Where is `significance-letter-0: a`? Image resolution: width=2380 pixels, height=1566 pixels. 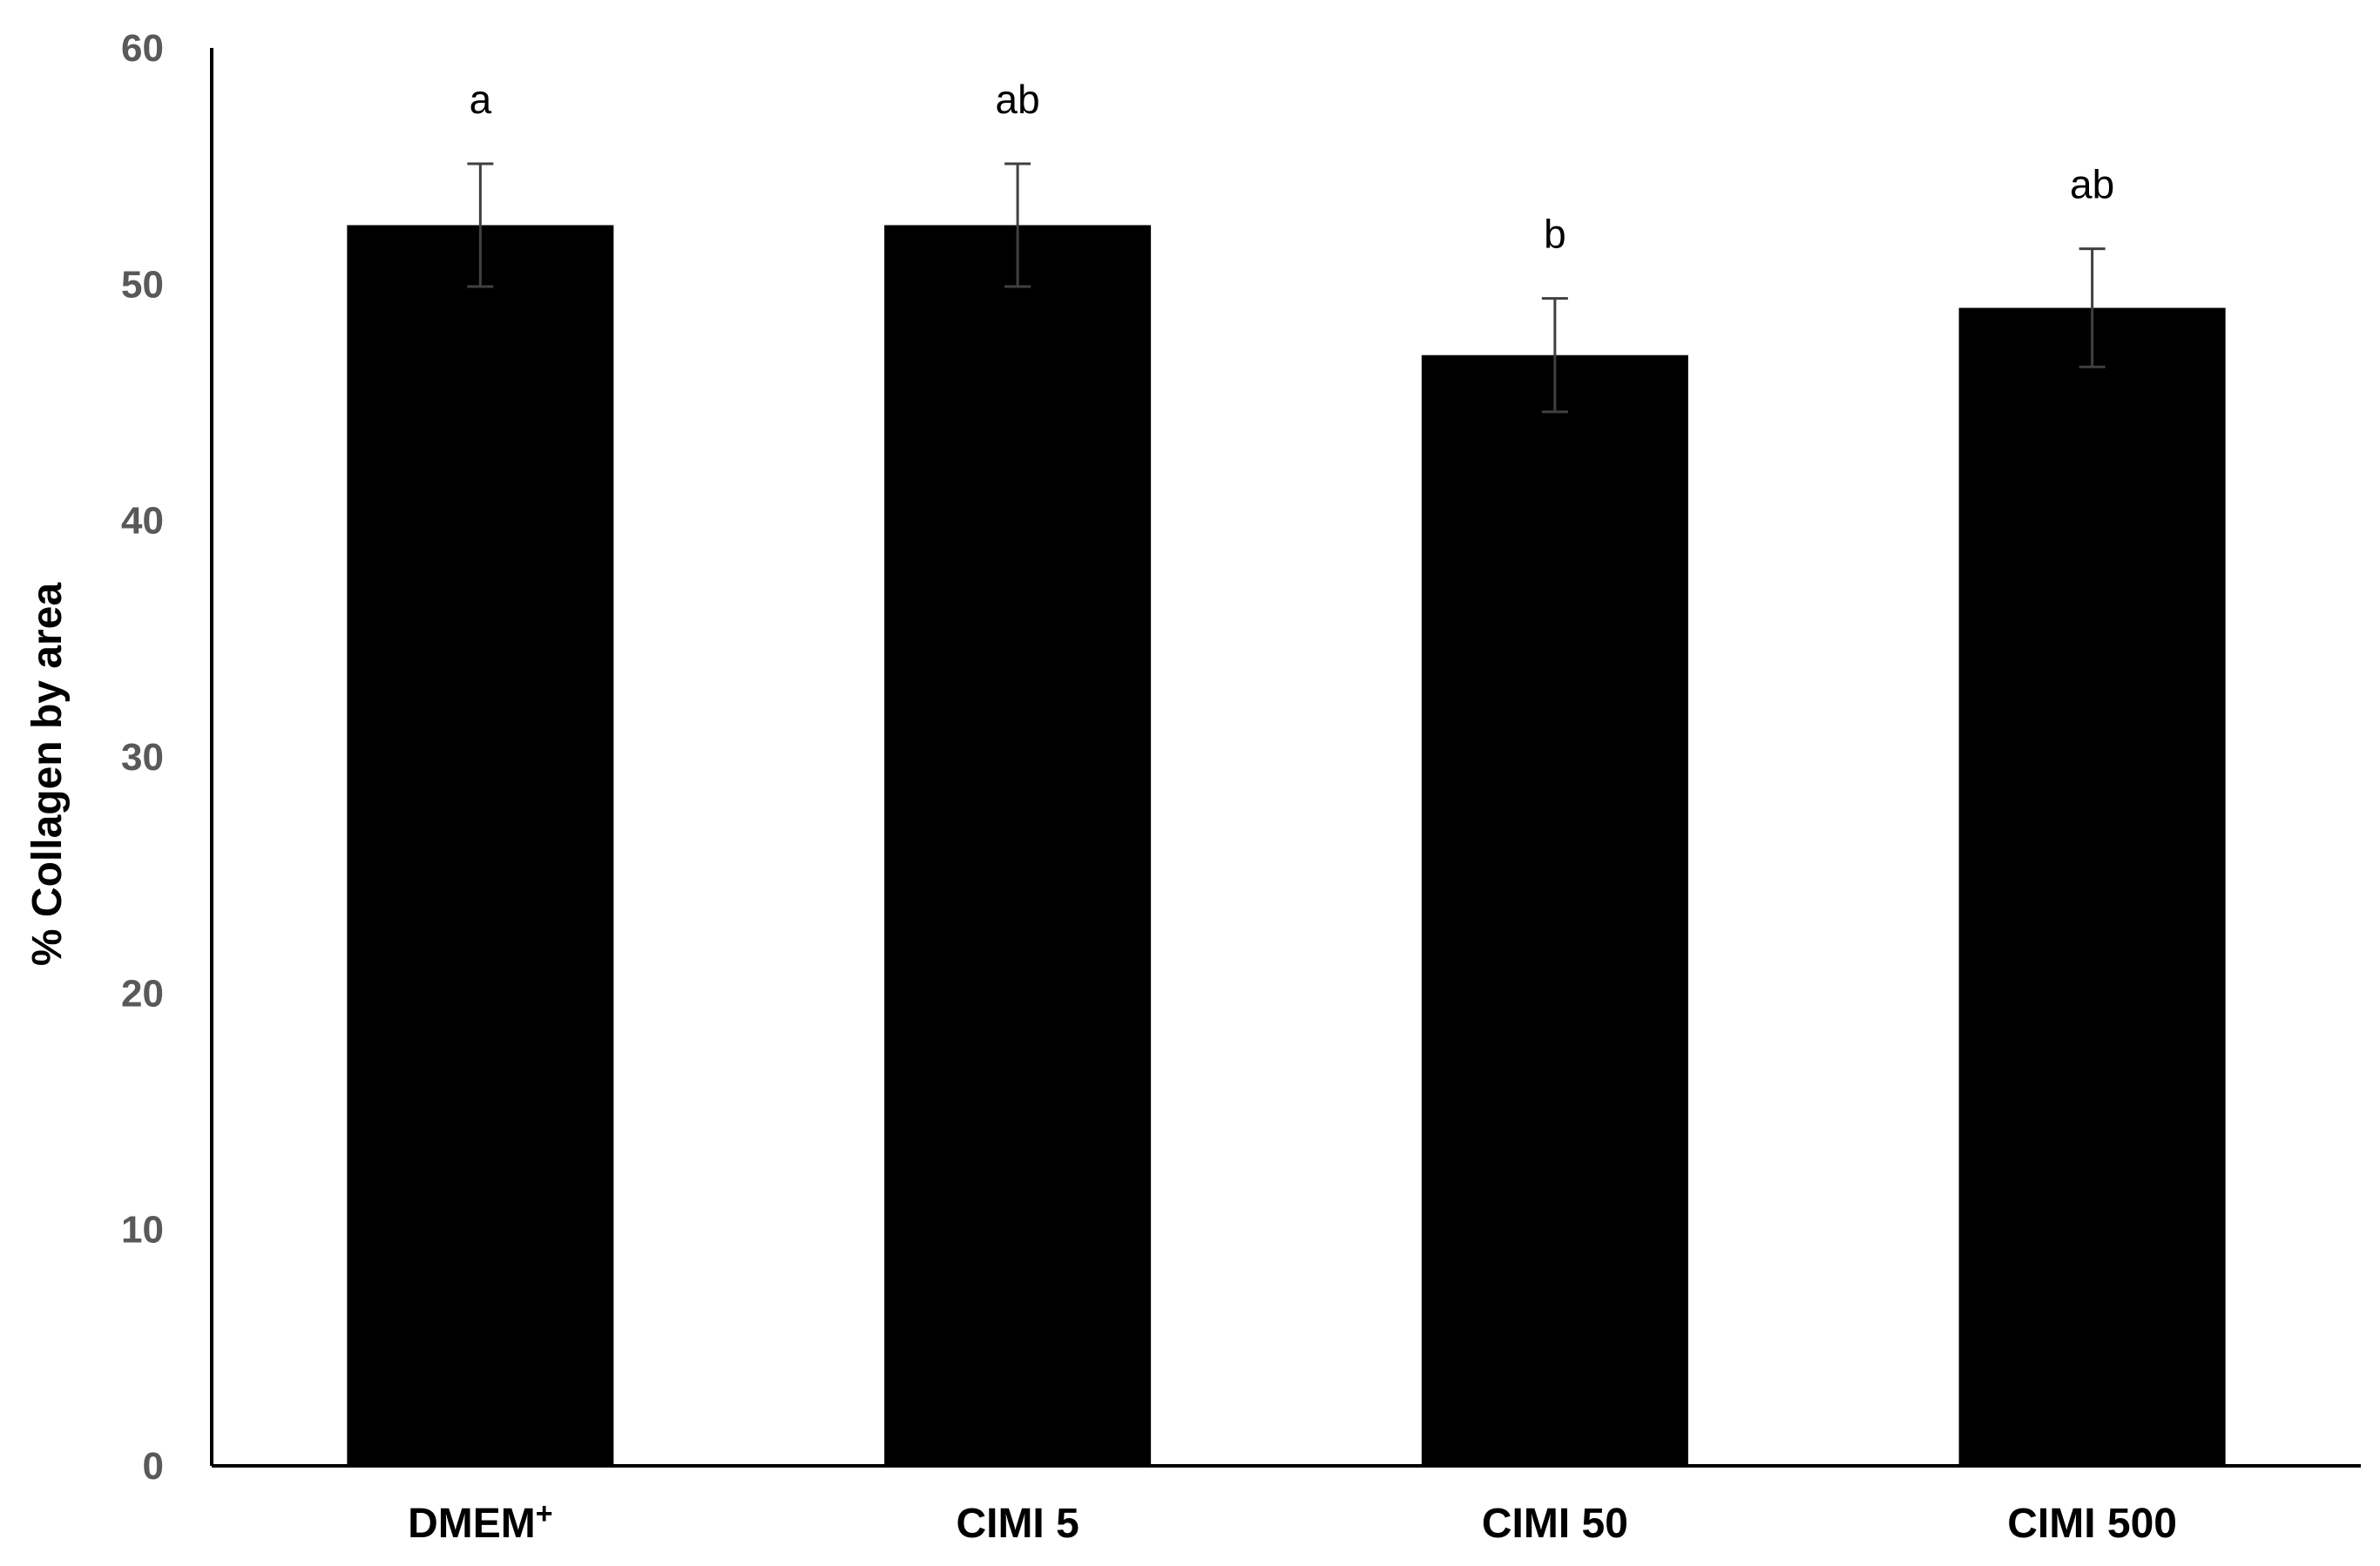
significance-letter-0: a is located at coordinates (481, 99).